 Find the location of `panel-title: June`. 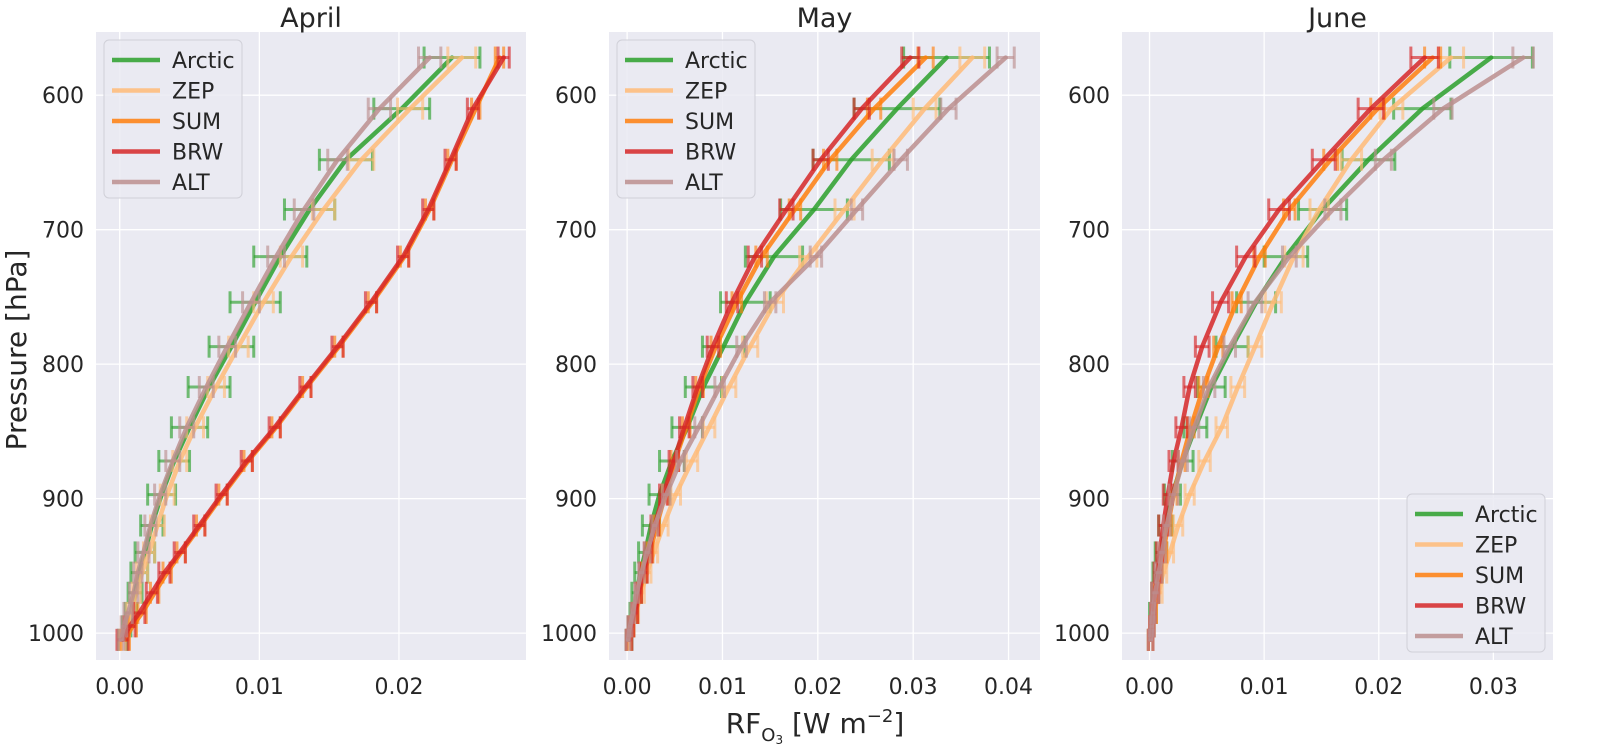

panel-title: June is located at coordinates (1336, 18).